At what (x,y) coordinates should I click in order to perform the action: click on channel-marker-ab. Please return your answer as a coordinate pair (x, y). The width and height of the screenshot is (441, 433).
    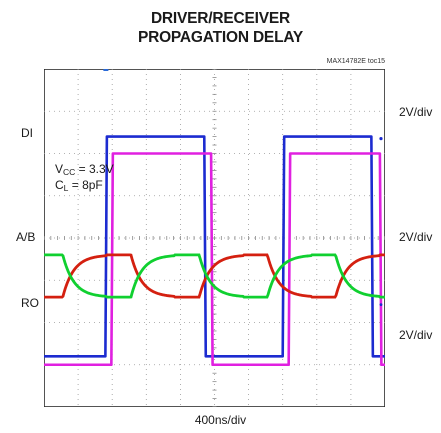
    Looking at the image, I should click on (381, 304).